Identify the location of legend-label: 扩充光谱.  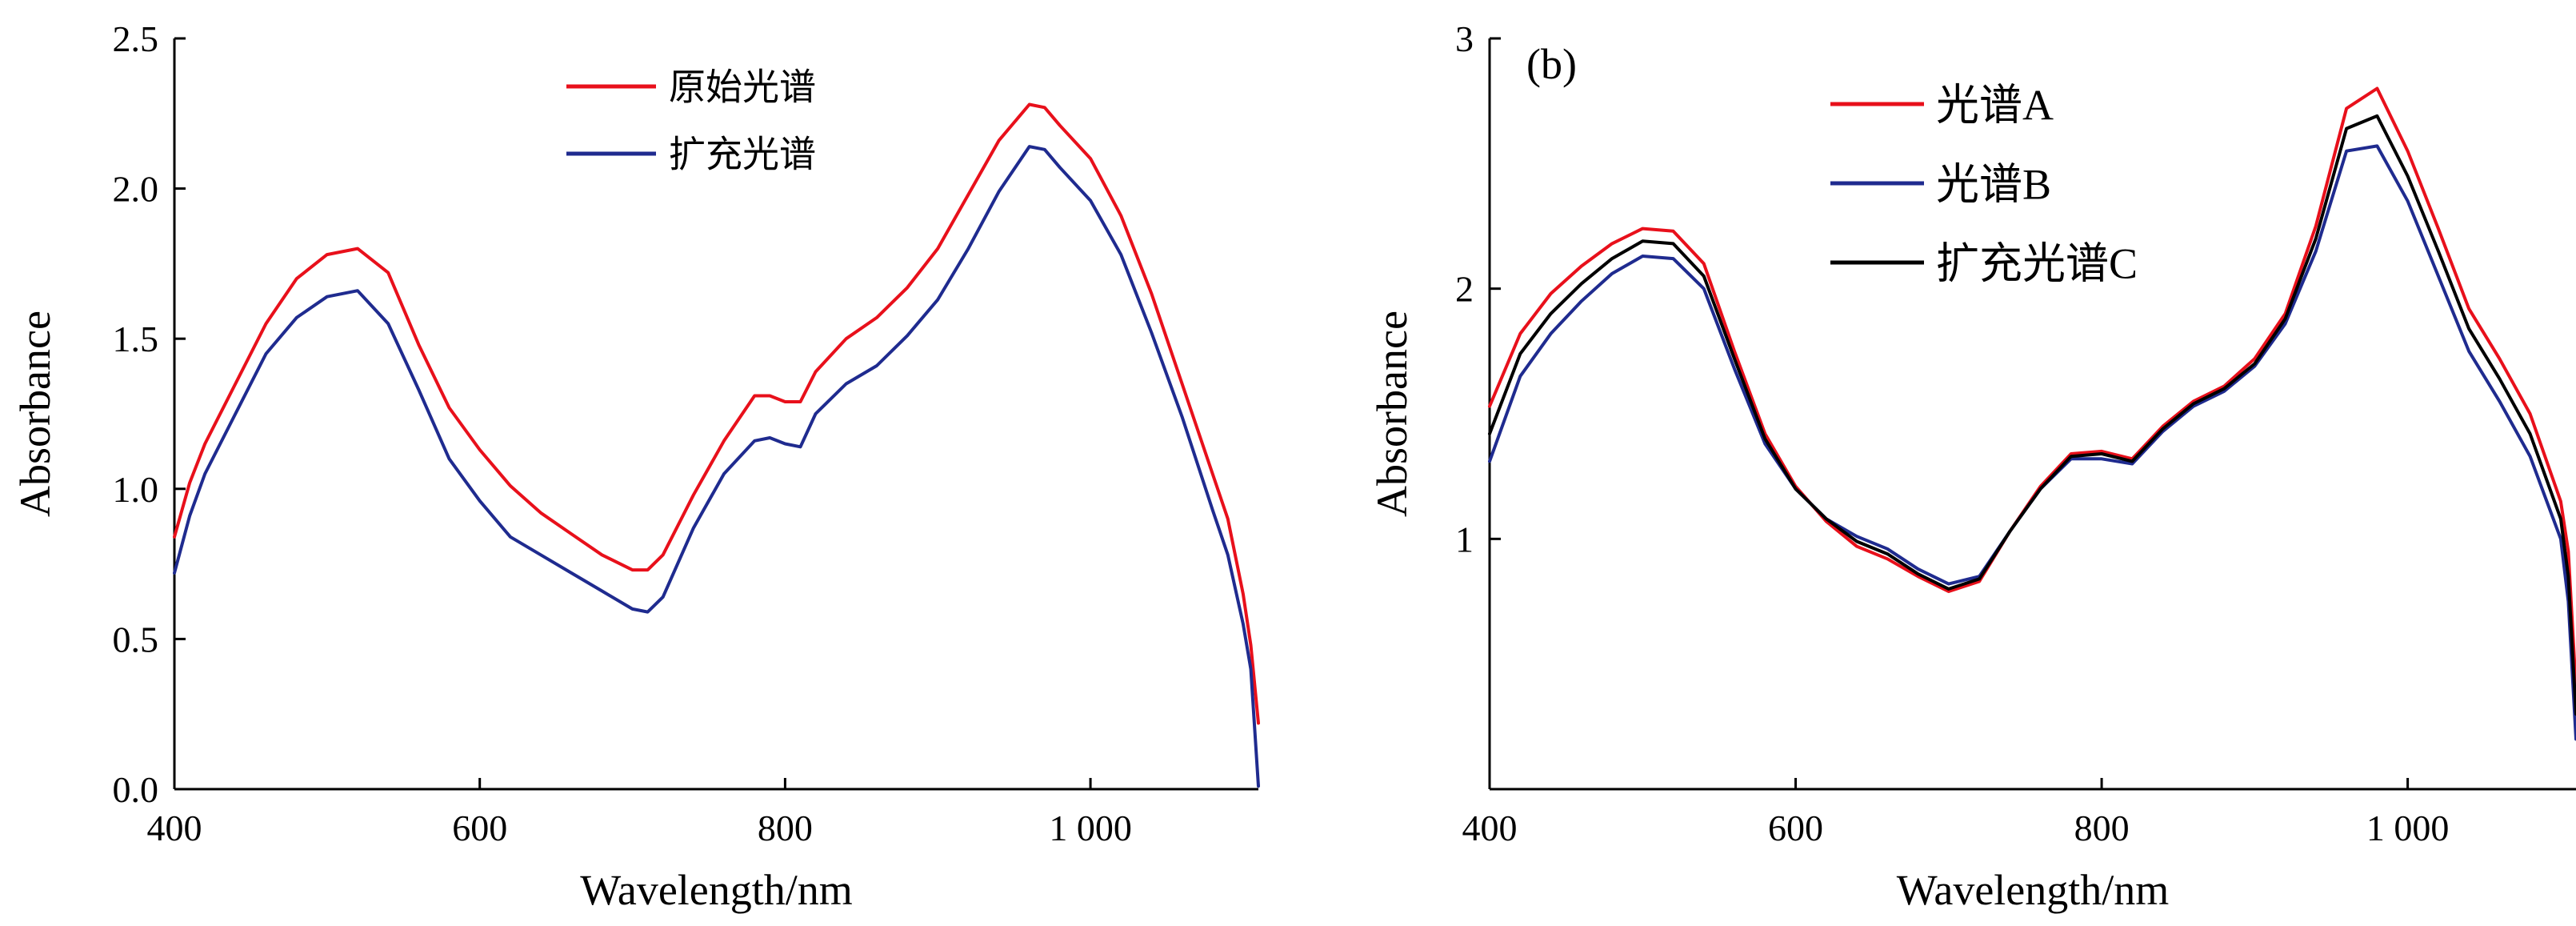
(742, 154).